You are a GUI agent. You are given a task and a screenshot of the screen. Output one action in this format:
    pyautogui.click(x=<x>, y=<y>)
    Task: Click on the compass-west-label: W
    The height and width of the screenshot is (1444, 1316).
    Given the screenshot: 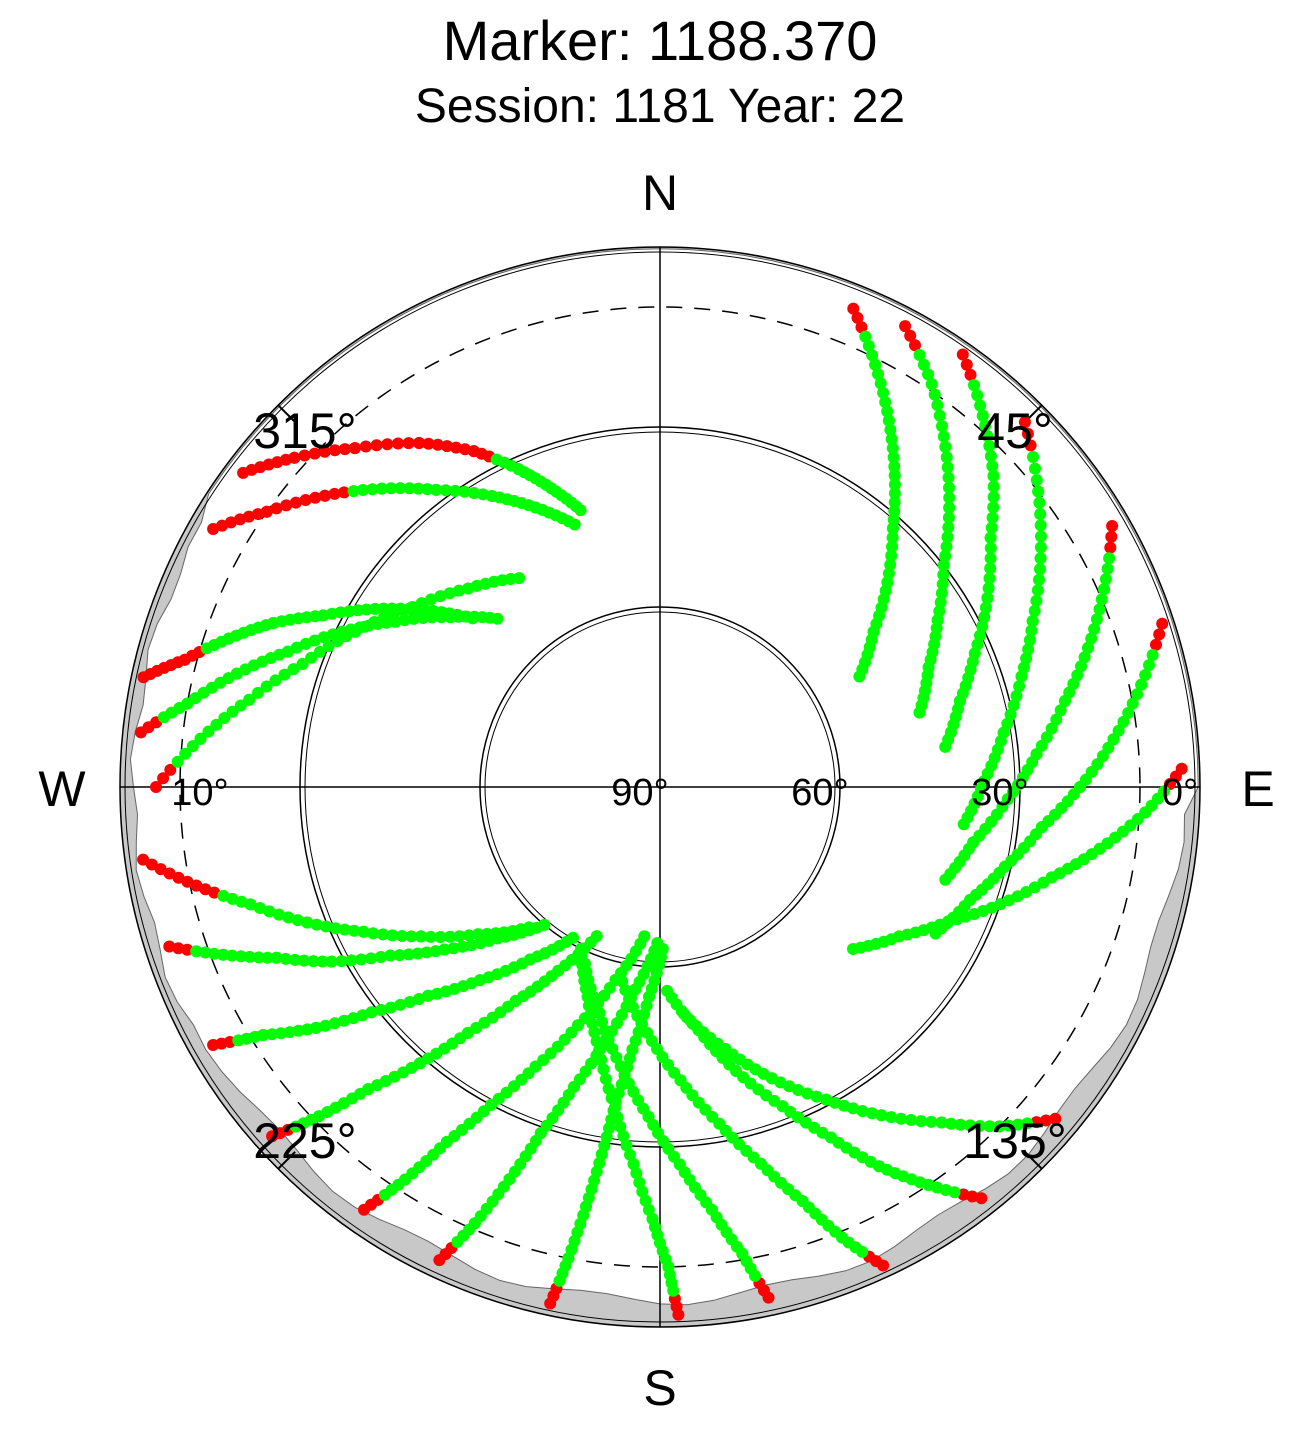 What is the action you would take?
    pyautogui.click(x=62, y=789)
    